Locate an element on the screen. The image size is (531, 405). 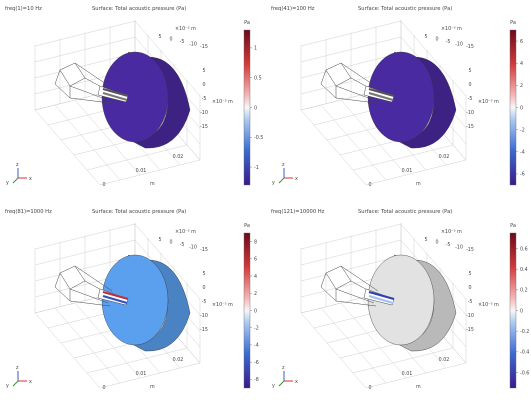
colorbar-tick-label: -0.4 is located at coordinates (524, 353).